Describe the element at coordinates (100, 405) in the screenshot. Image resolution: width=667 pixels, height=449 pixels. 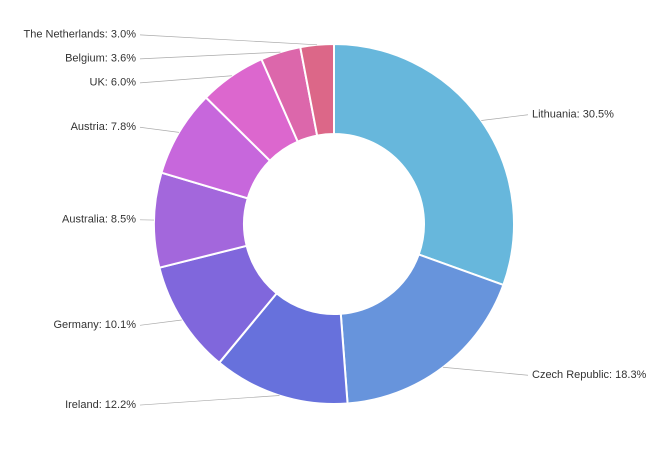
I see `slice-label: Ireland: 12.2%` at that location.